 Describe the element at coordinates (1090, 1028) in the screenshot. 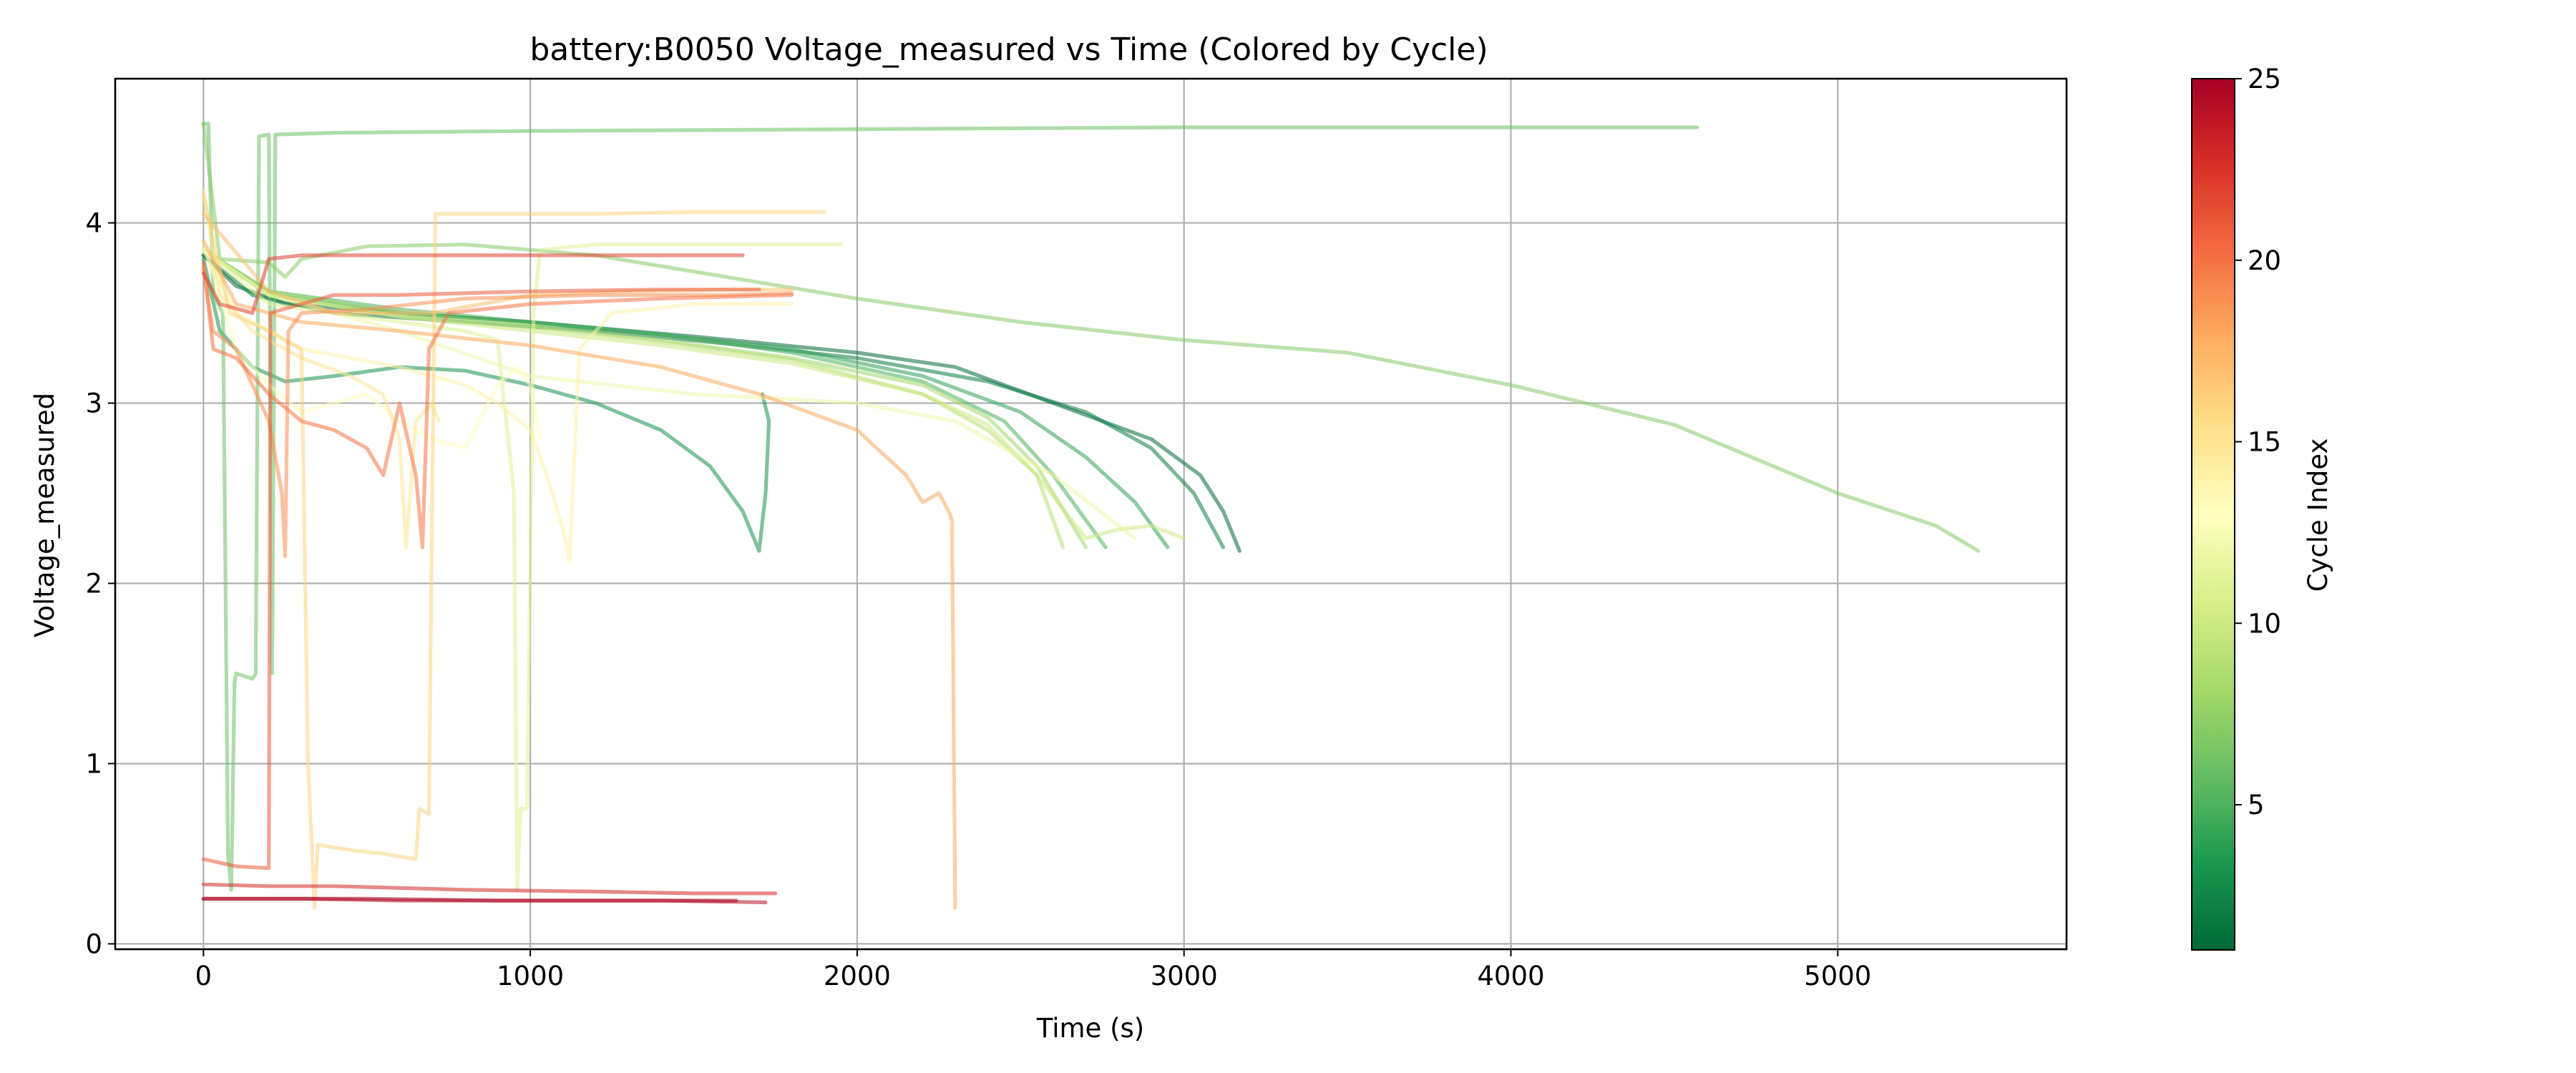

I see `x-axis-label: Time (s)` at that location.